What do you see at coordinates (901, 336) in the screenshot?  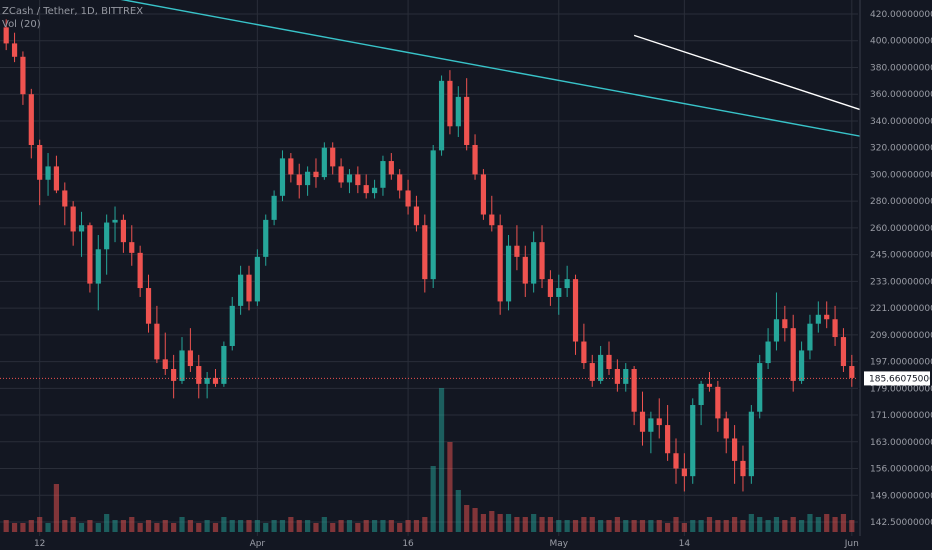 I see `price-tick-label: 209.00000000` at bounding box center [901, 336].